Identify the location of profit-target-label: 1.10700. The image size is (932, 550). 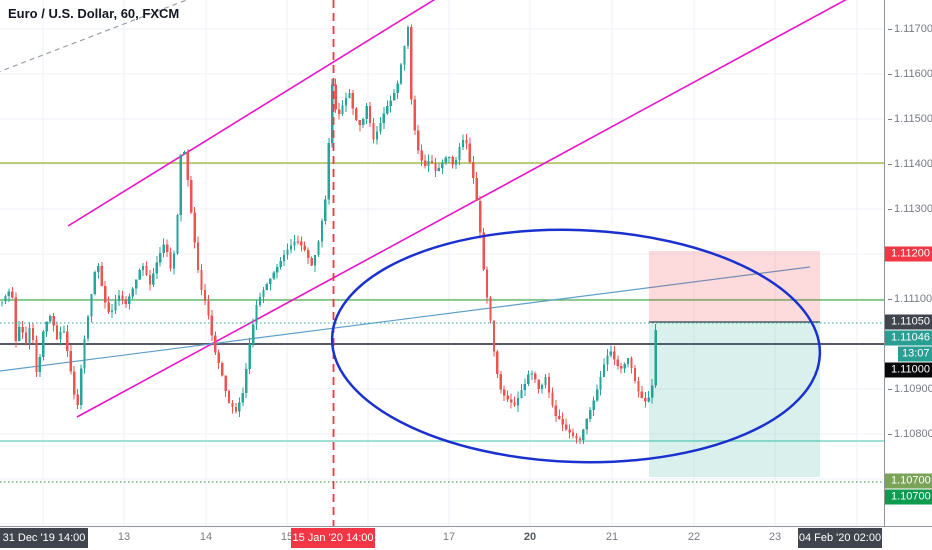
(908, 497).